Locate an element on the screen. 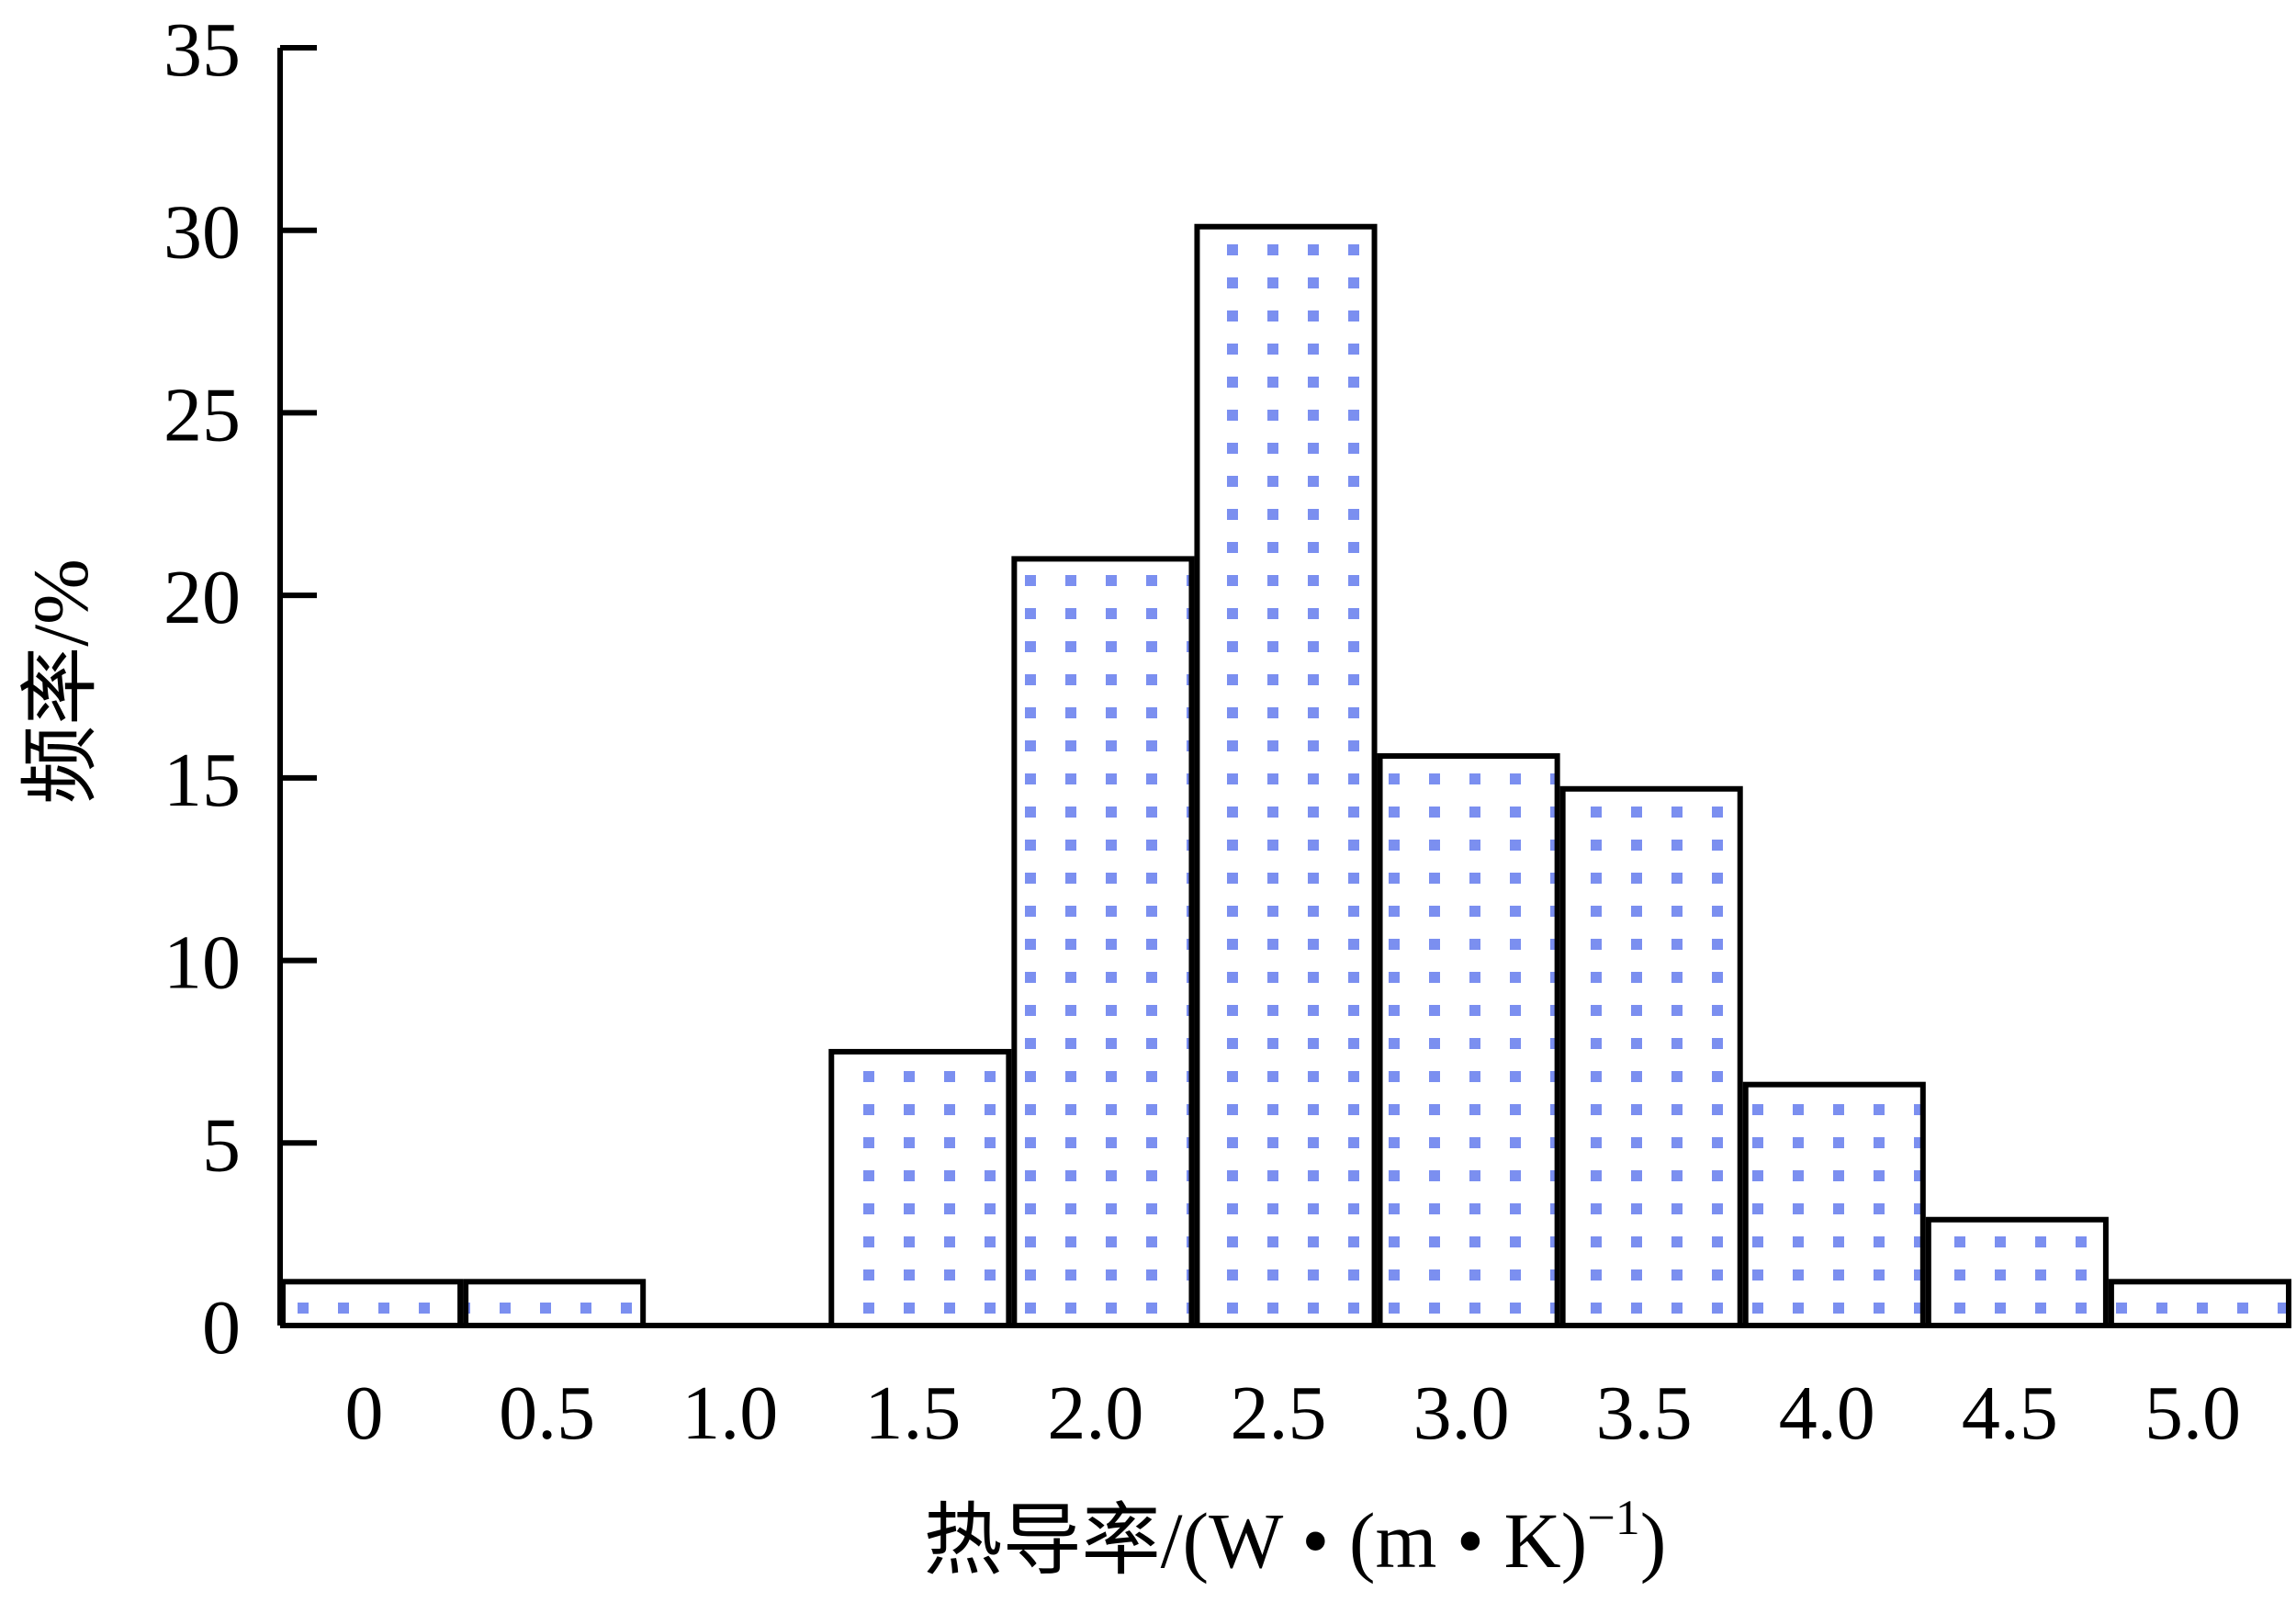 The height and width of the screenshot is (1602, 2296). y-tick-label: 0 is located at coordinates (222, 1328).